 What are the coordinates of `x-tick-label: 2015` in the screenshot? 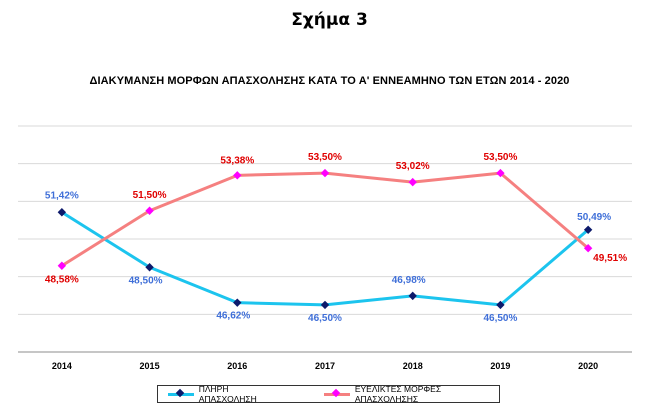 It's located at (150, 366).